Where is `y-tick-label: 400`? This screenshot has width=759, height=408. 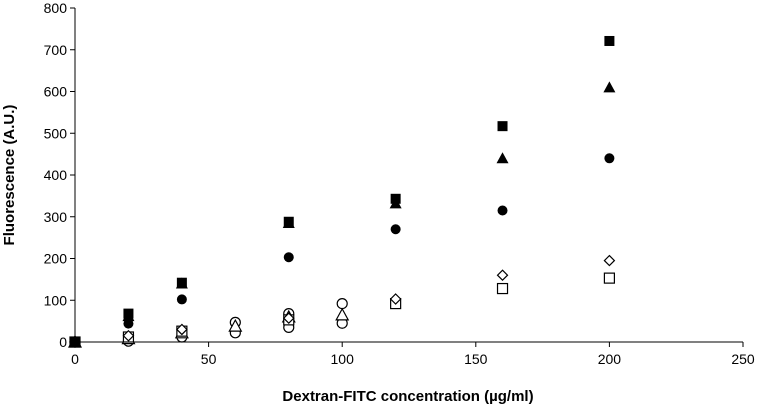 y-tick-label: 400 is located at coordinates (56, 175).